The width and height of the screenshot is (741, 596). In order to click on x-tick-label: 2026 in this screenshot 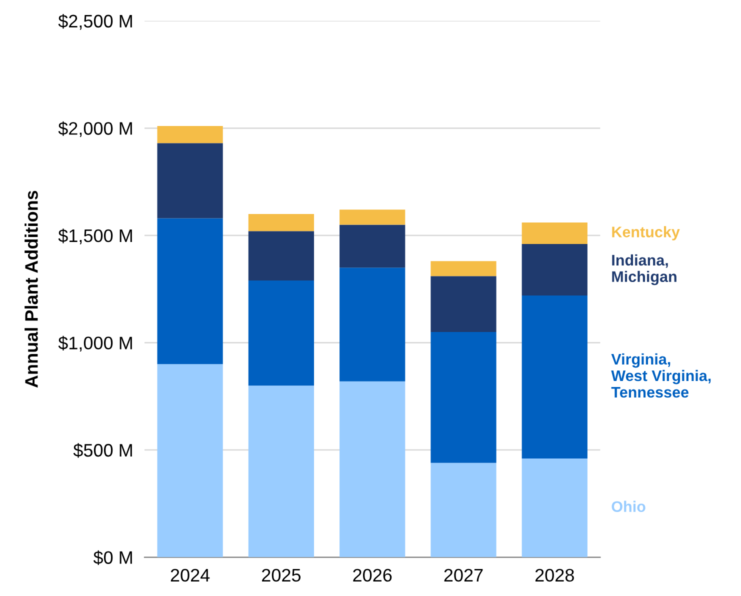, I will do `click(372, 575)`.